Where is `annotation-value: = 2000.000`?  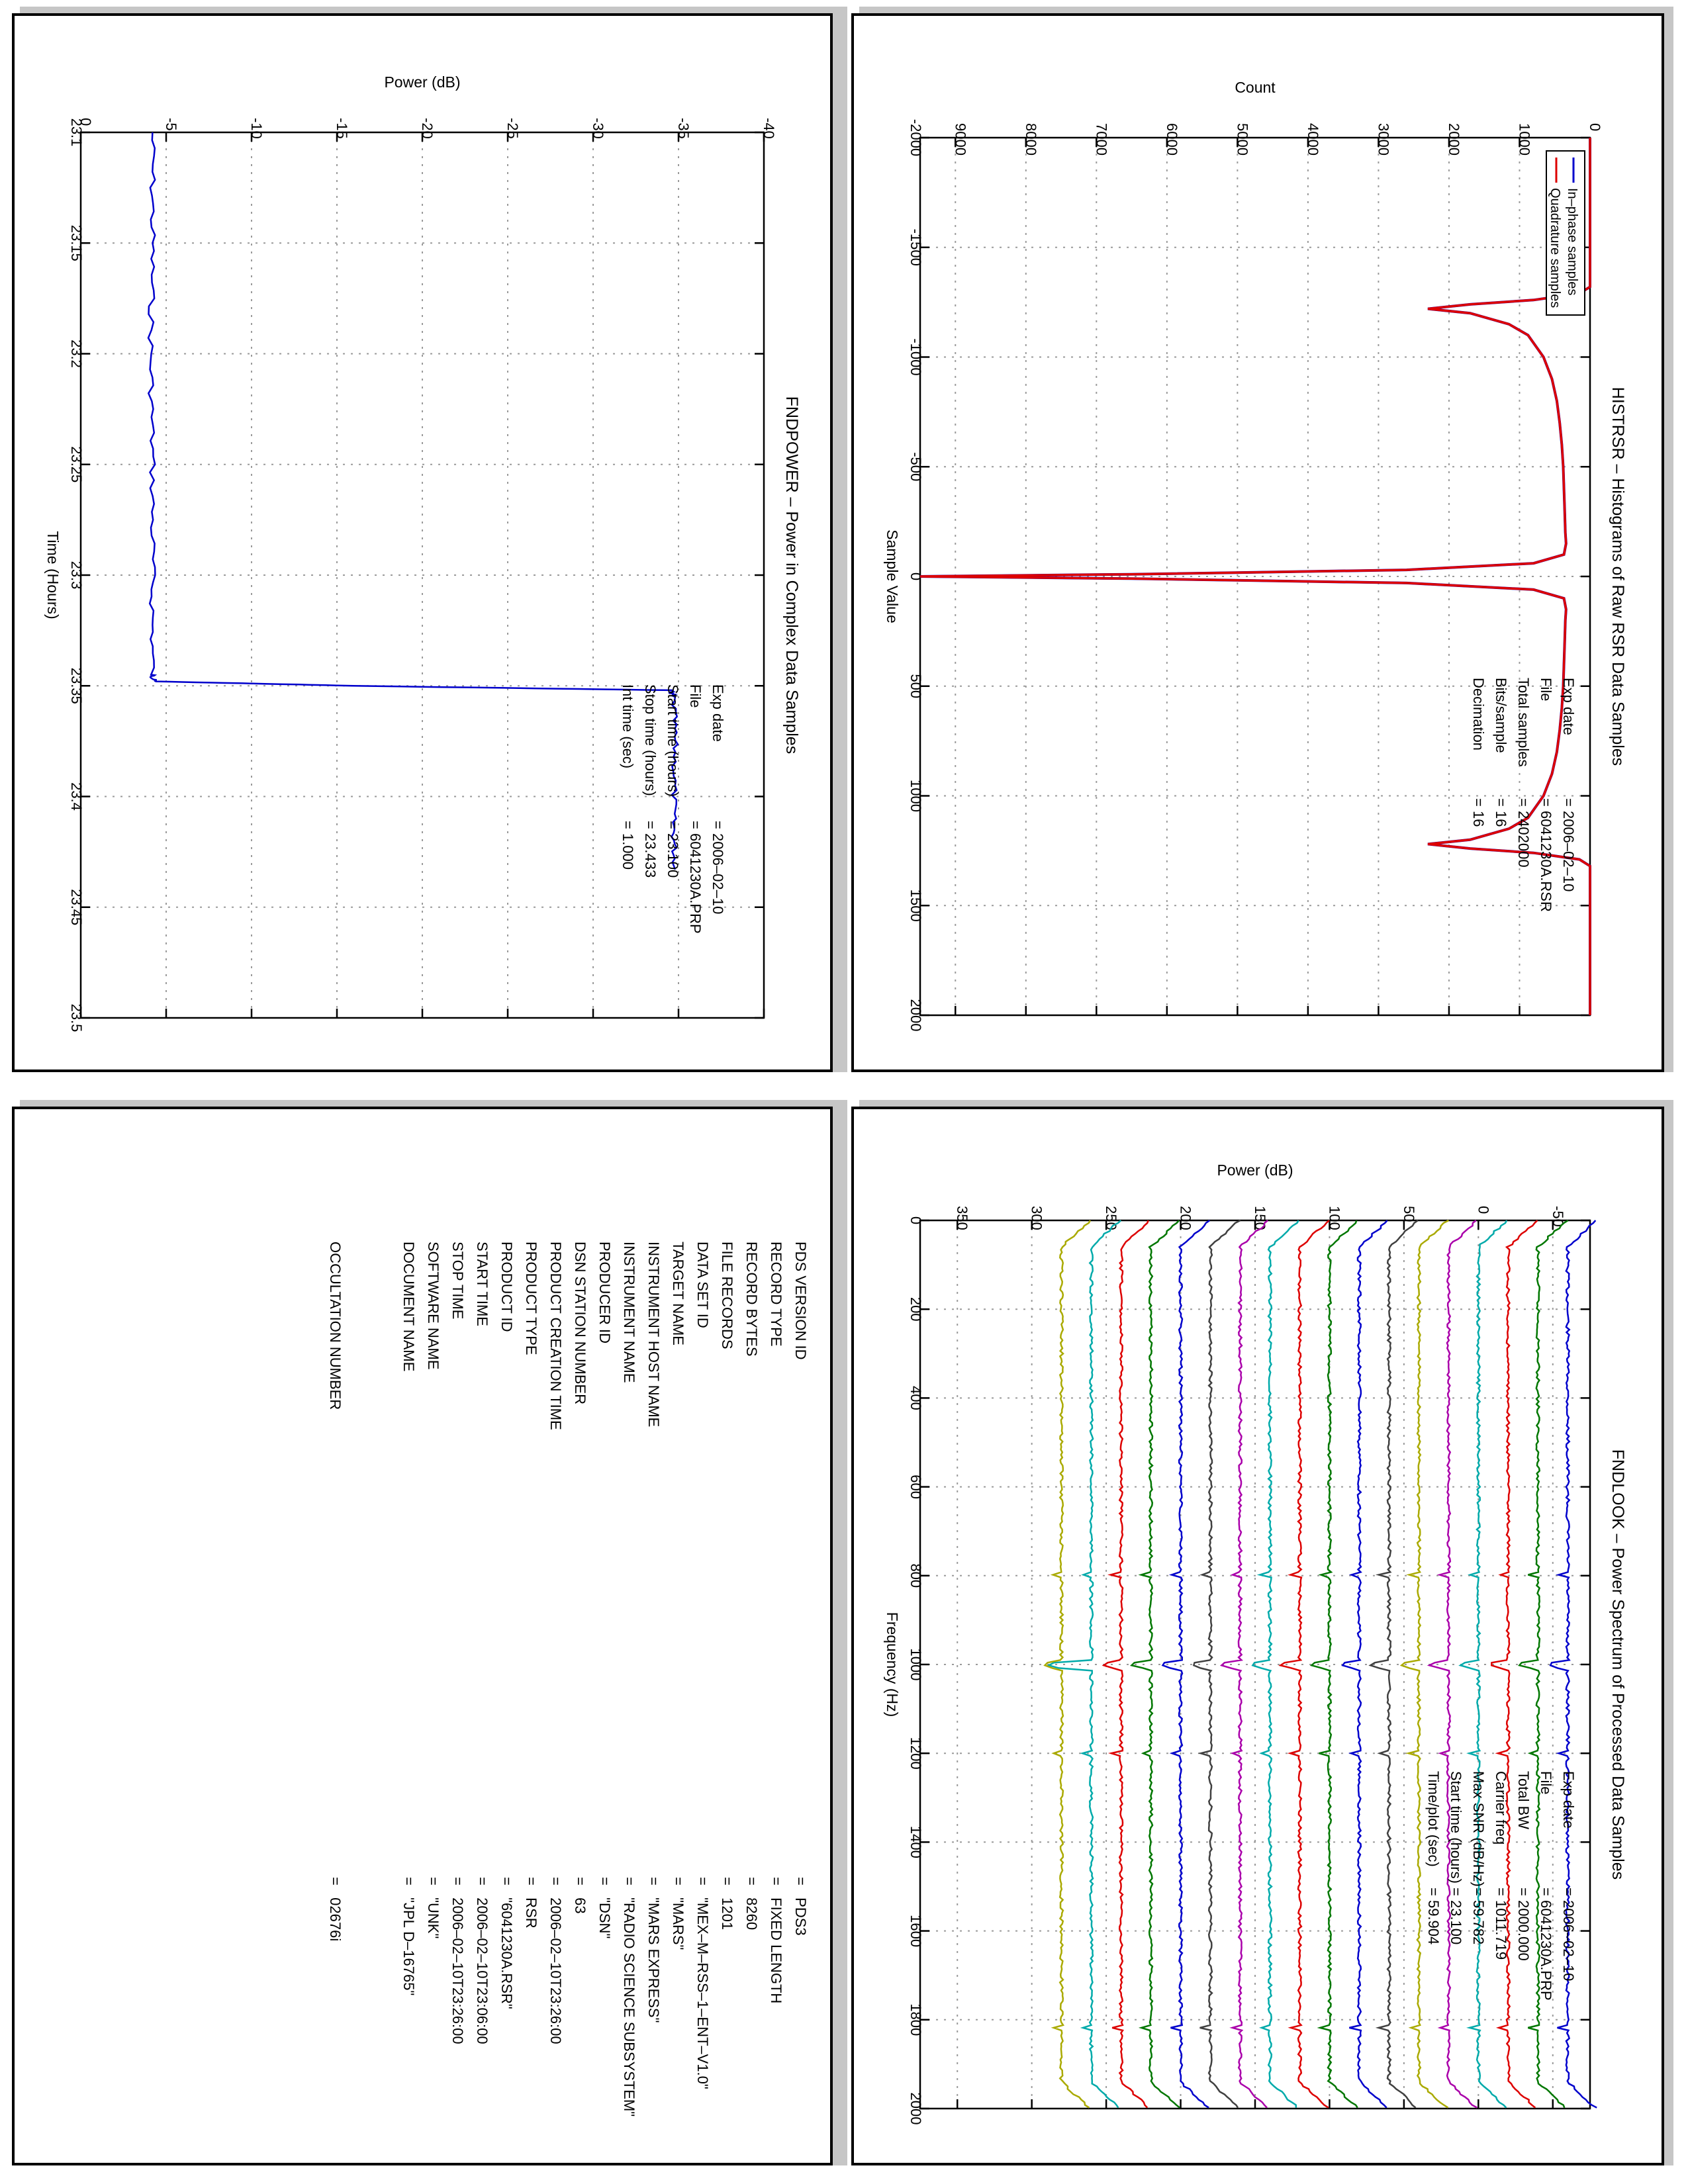
annotation-value: = 2000.000 is located at coordinates (1523, 1925).